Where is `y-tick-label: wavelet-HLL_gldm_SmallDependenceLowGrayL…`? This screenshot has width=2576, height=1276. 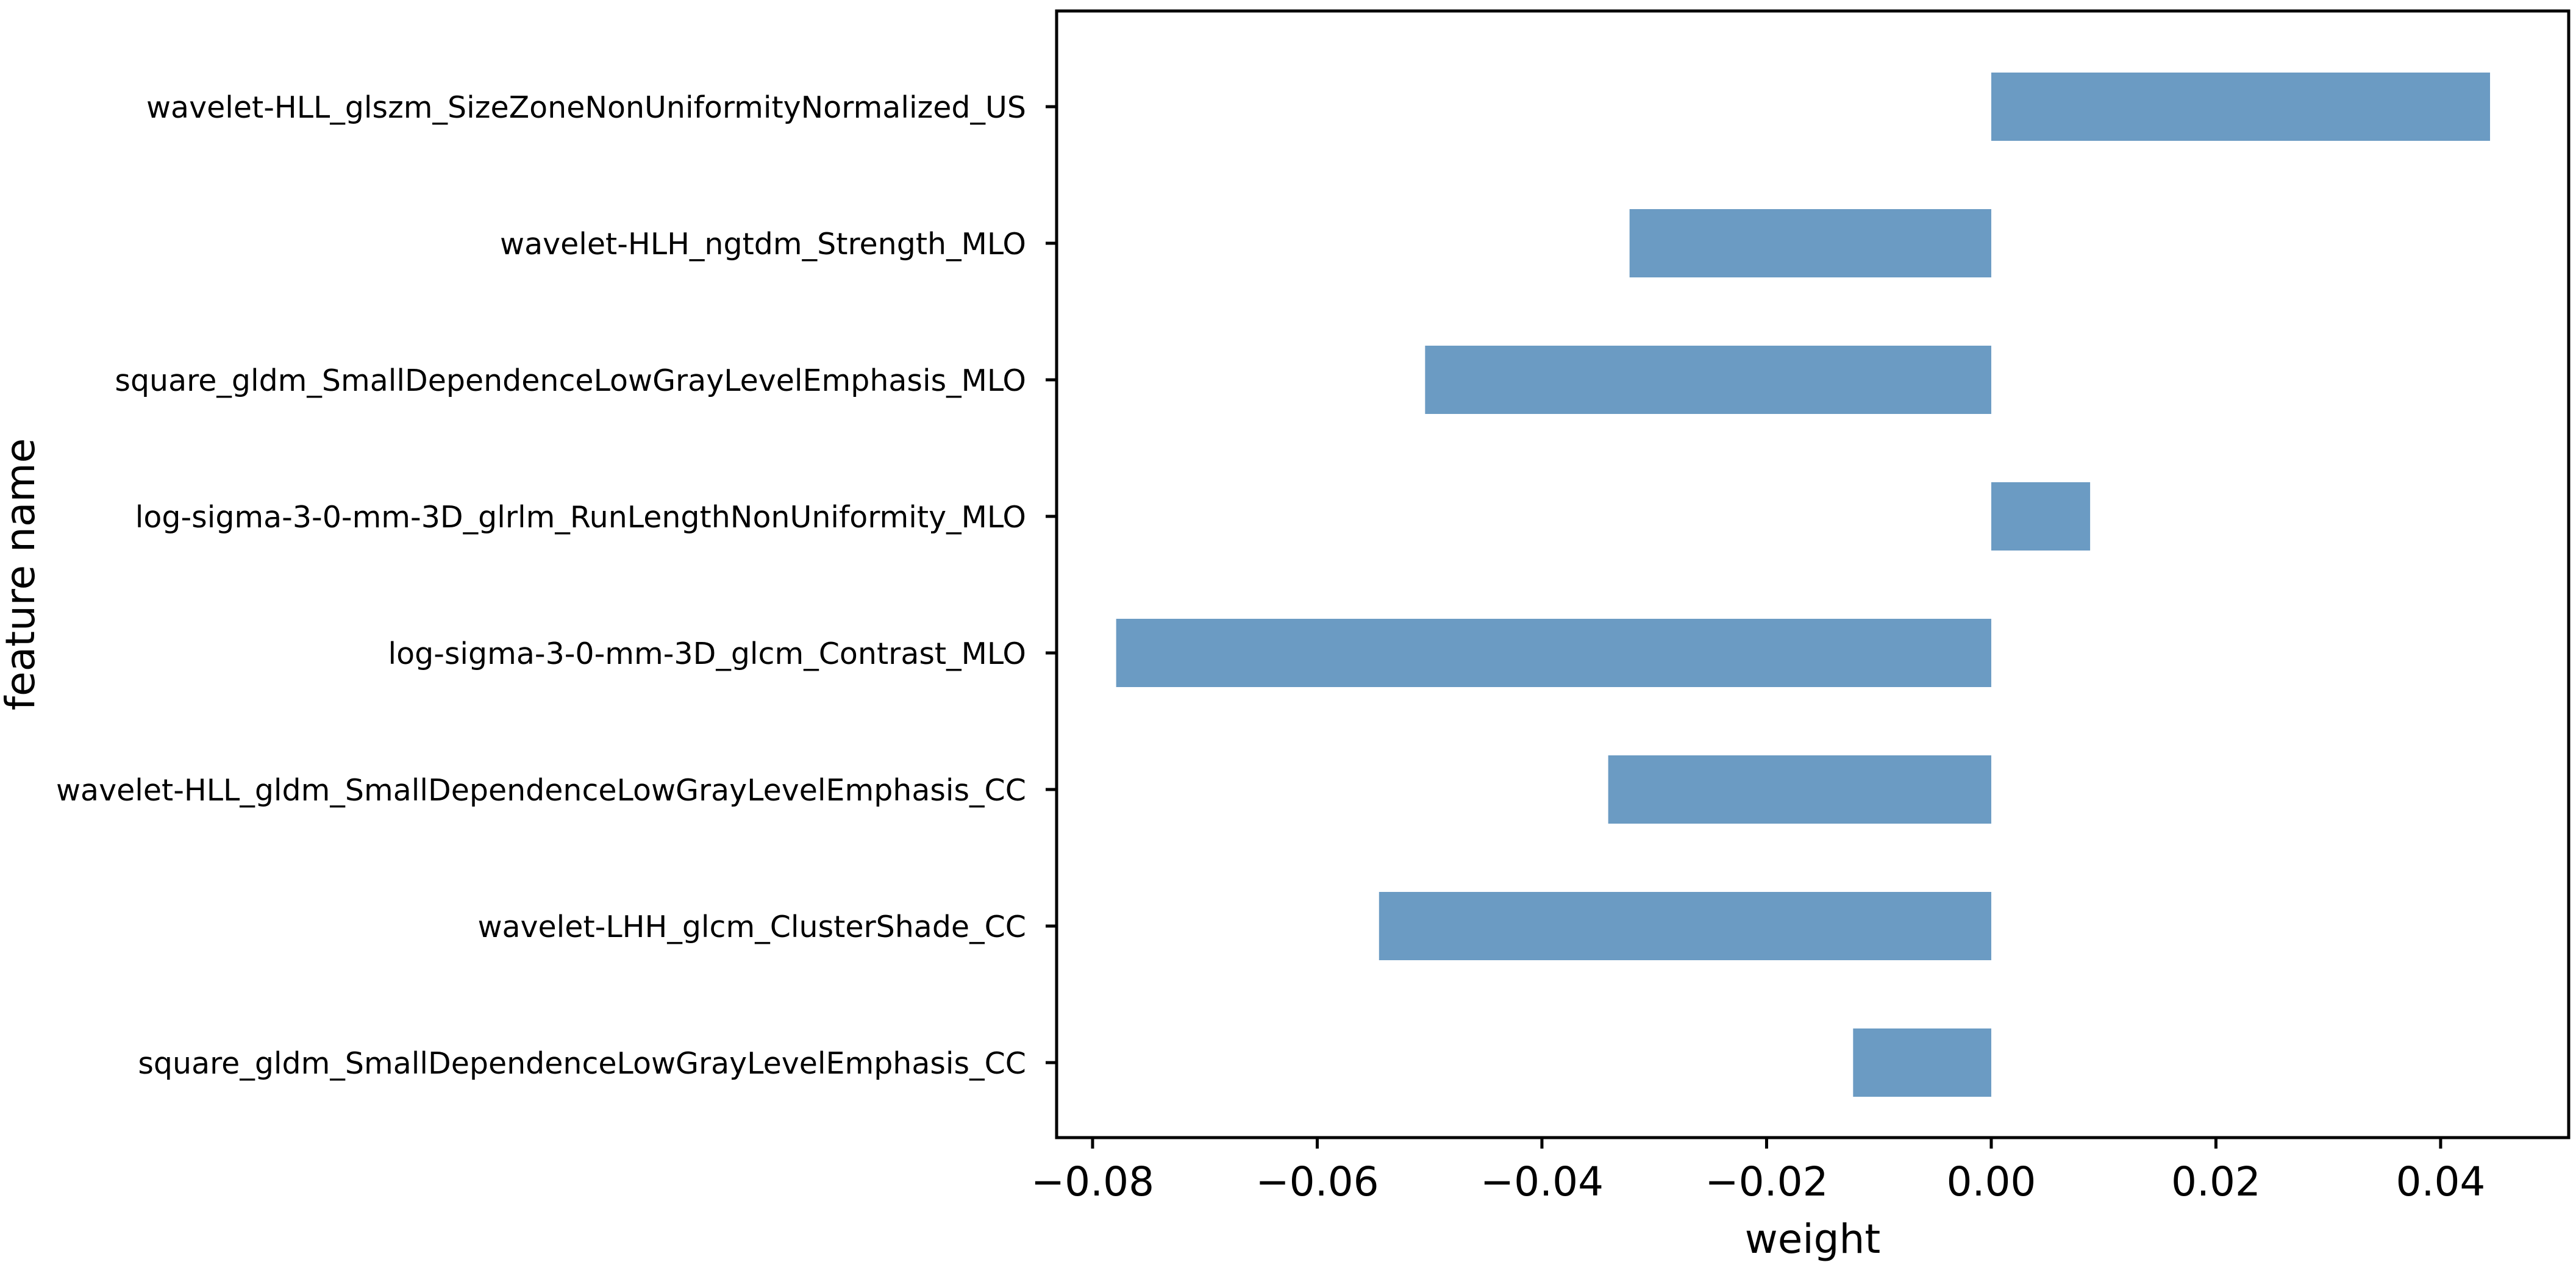 y-tick-label: wavelet-HLL_gldm_SmallDependenceLowGrayL… is located at coordinates (541, 790).